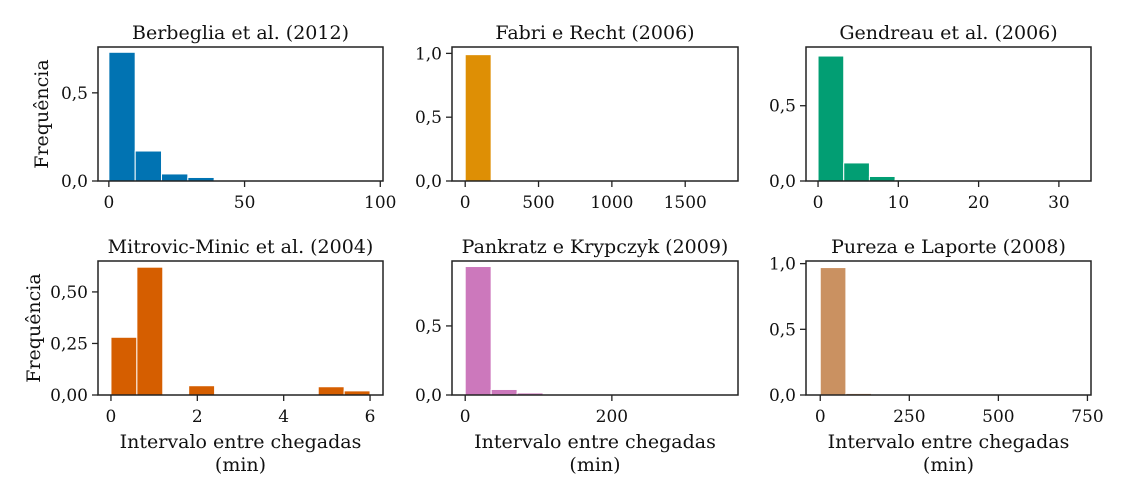  Describe the element at coordinates (380, 203) in the screenshot. I see `x-tick-label: 100` at that location.